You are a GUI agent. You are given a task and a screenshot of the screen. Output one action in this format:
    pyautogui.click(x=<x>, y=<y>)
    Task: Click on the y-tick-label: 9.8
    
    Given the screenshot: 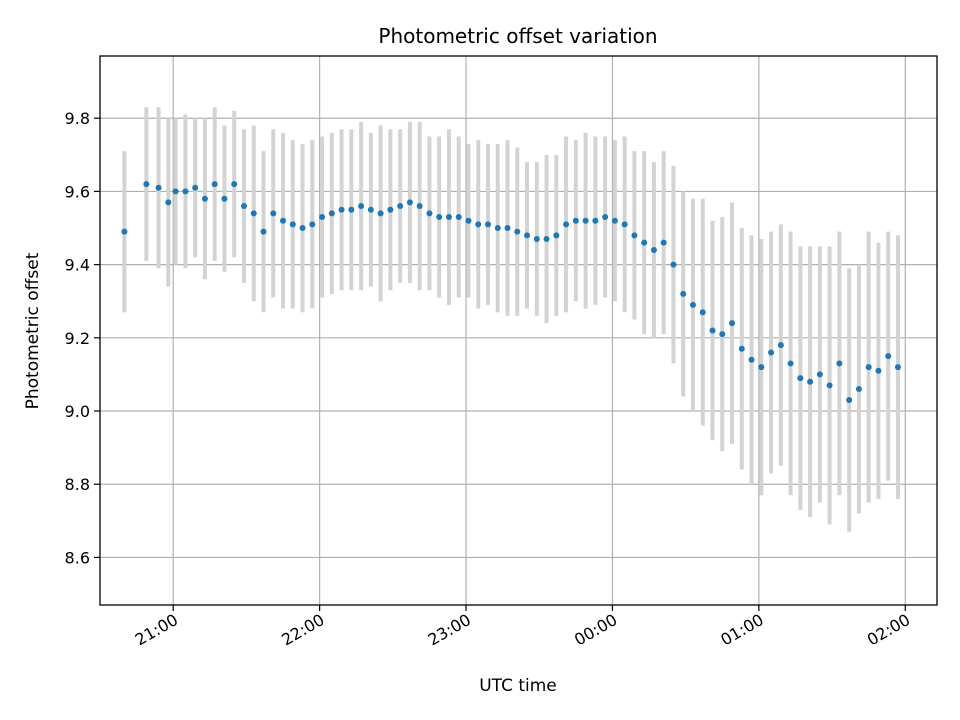 What is the action you would take?
    pyautogui.click(x=77, y=118)
    